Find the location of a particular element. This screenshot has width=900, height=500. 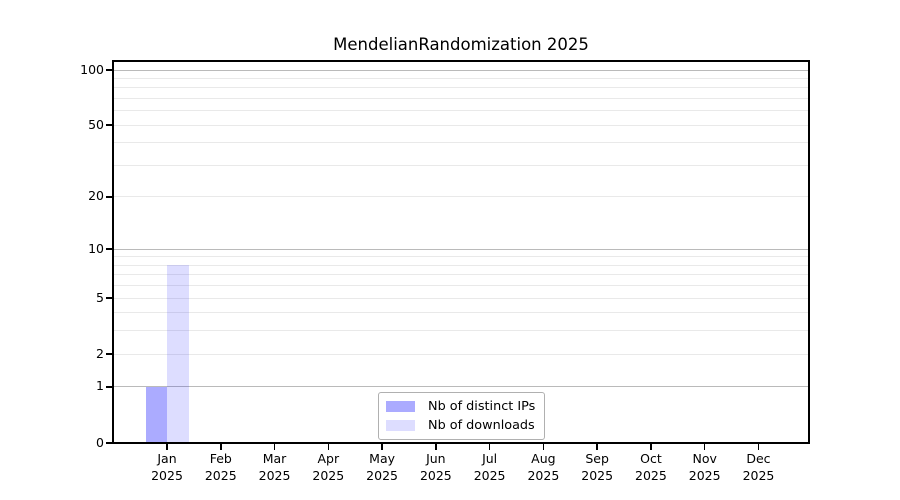

x-tick-jul is located at coordinates (489, 447).